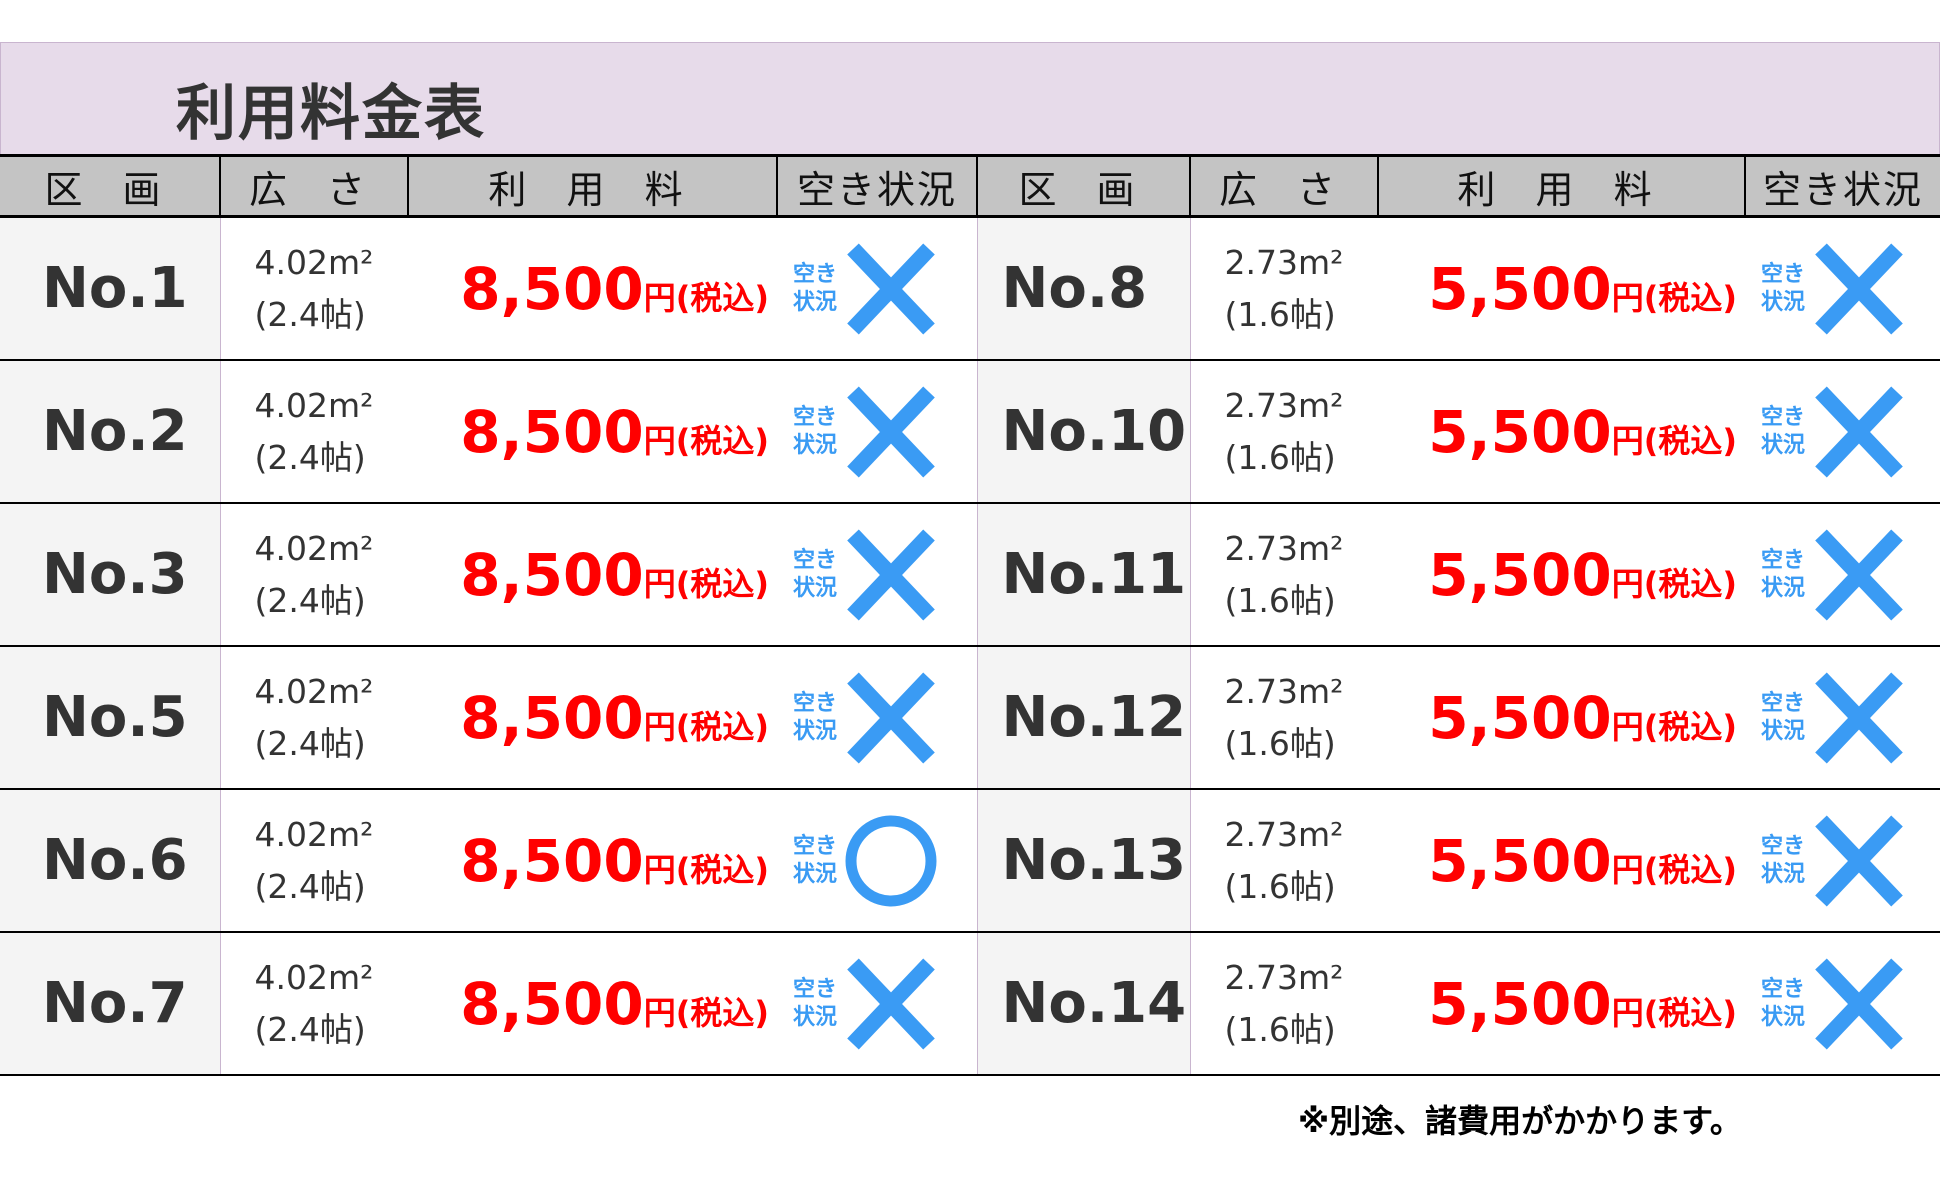 This screenshot has height=1200, width=1940. I want to click on title-band: 利用料金表, so click(970, 98).